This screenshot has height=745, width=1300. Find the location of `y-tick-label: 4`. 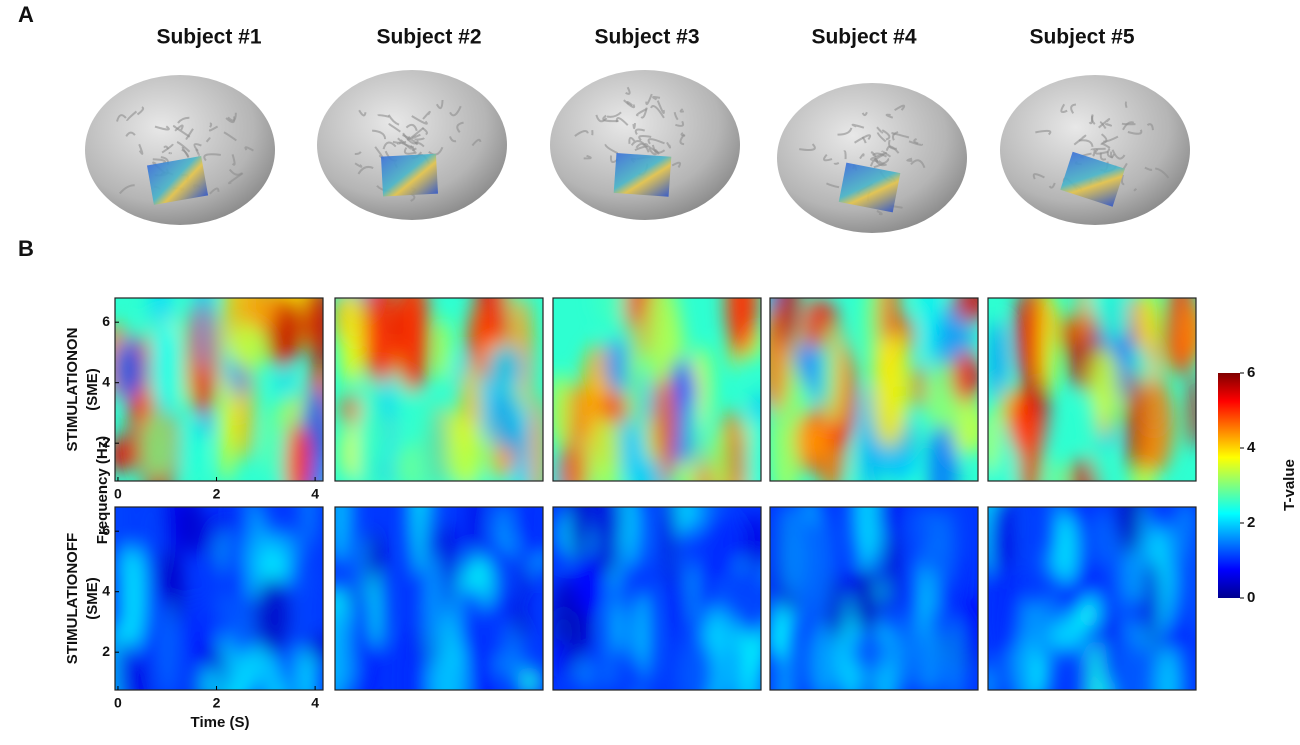

y-tick-label: 4 is located at coordinates (106, 590).